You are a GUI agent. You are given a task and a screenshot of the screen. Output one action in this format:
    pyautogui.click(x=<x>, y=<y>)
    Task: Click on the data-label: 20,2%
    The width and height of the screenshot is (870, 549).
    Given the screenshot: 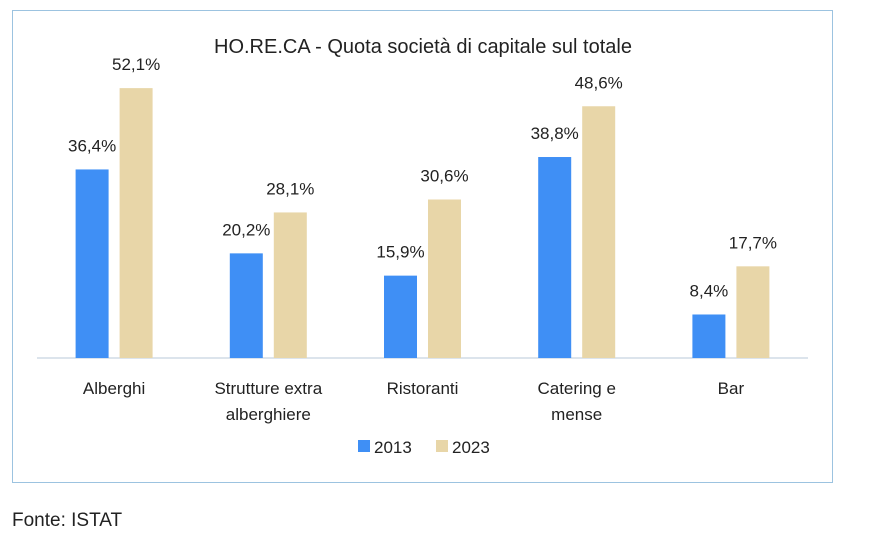 What is the action you would take?
    pyautogui.click(x=246, y=229)
    